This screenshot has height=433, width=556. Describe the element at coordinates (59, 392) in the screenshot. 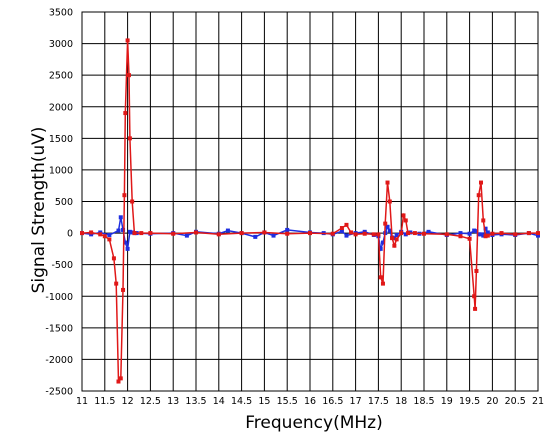

I see `y-tick-label: -2500` at that location.